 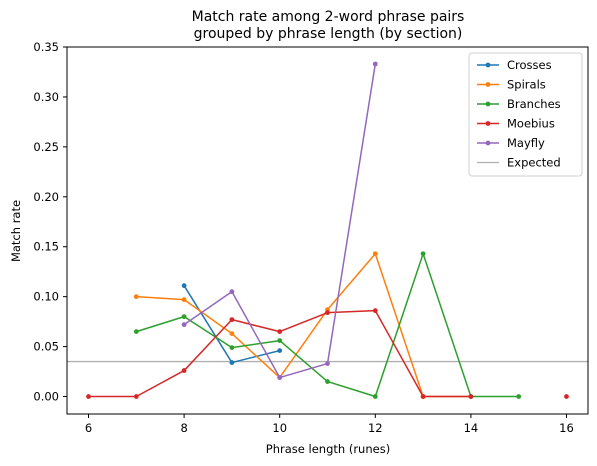 What do you see at coordinates (46, 347) in the screenshot?
I see `y-tick-label: 0.05` at bounding box center [46, 347].